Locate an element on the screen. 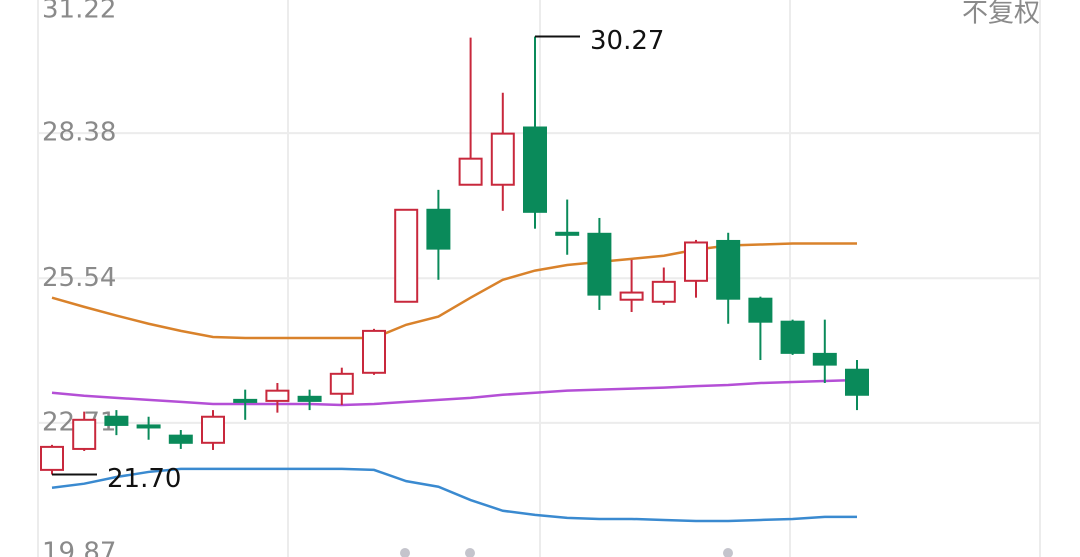 This screenshot has width=1080, height=557. y-tick-label: 19.87 is located at coordinates (79, 547).